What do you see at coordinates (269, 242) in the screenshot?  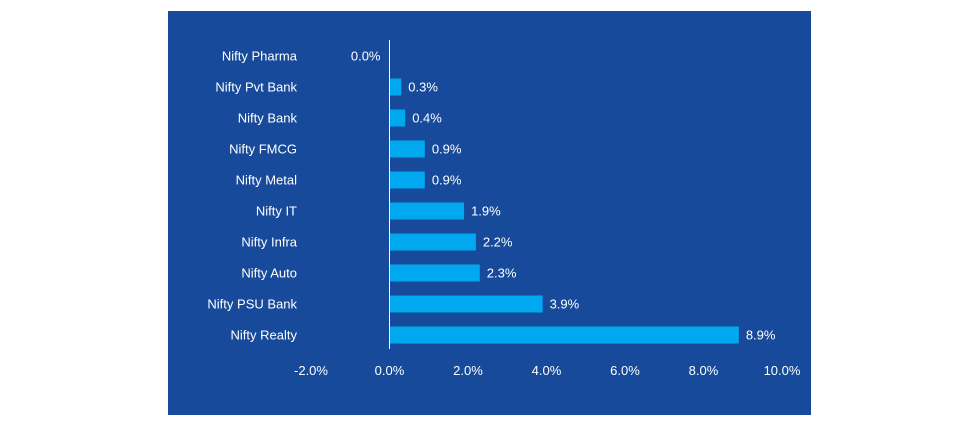 I see `category-label: Nifty Infra` at bounding box center [269, 242].